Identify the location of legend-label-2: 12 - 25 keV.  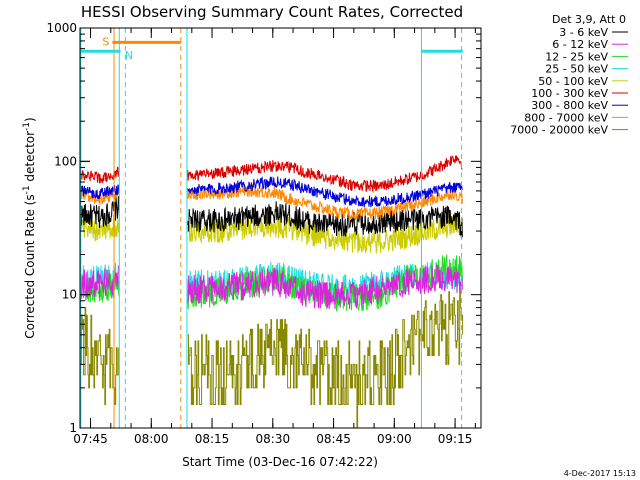
(576, 56).